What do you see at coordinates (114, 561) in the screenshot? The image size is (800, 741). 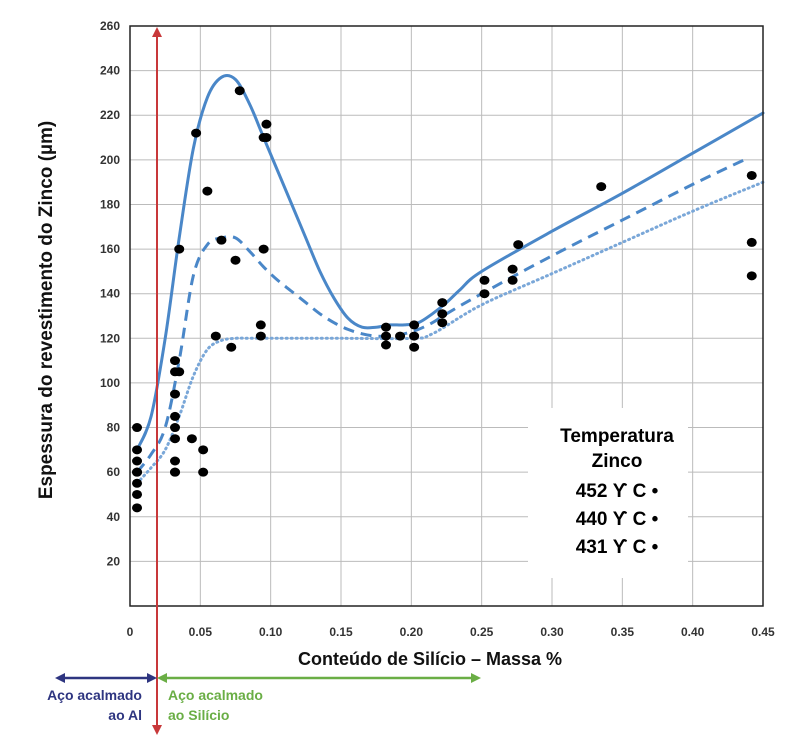 I see `y-tick-label: 20` at bounding box center [114, 561].